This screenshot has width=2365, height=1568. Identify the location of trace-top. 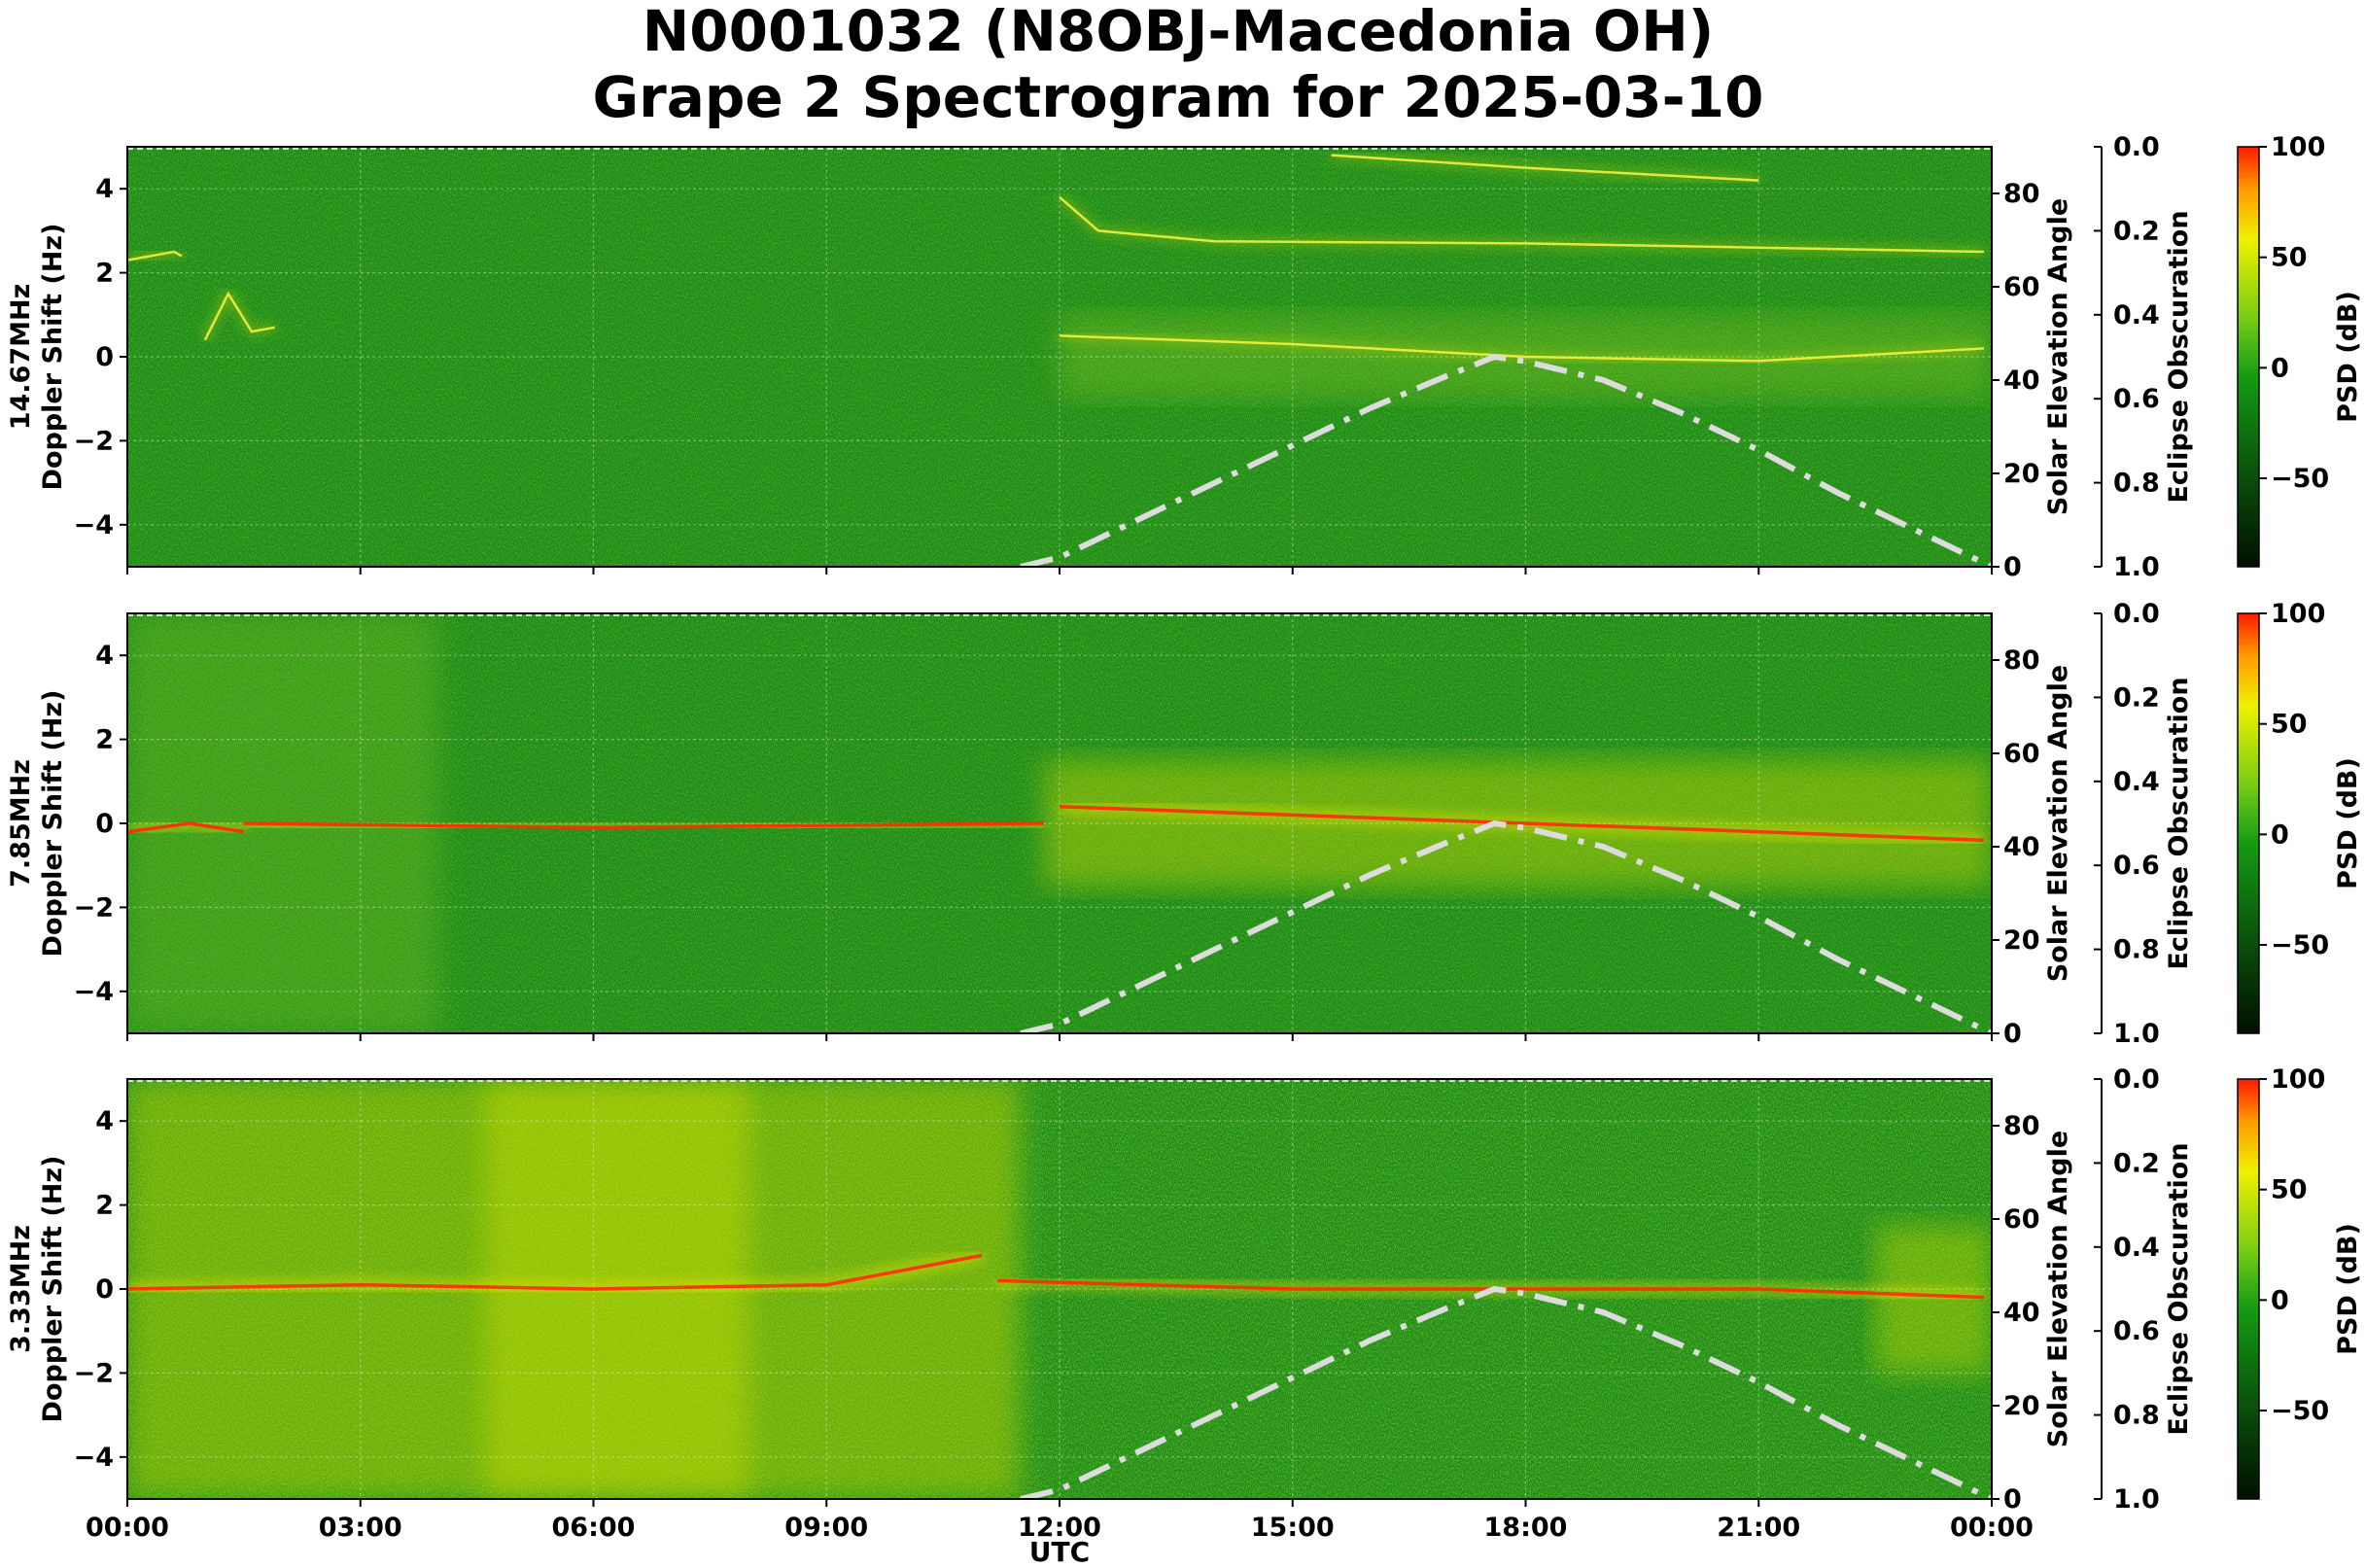
(1545, 168).